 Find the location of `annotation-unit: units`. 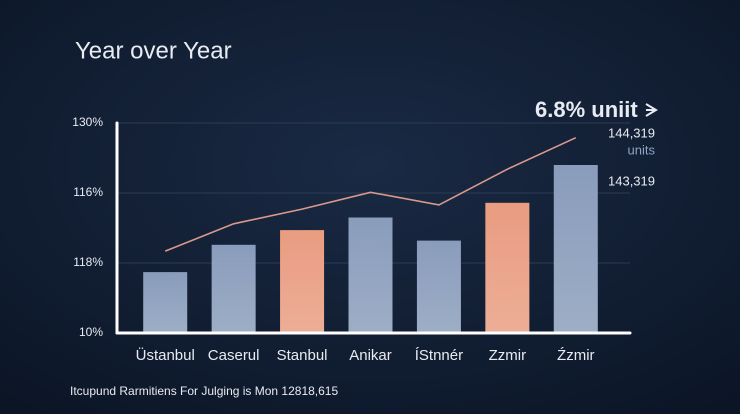

annotation-unit: units is located at coordinates (642, 149).